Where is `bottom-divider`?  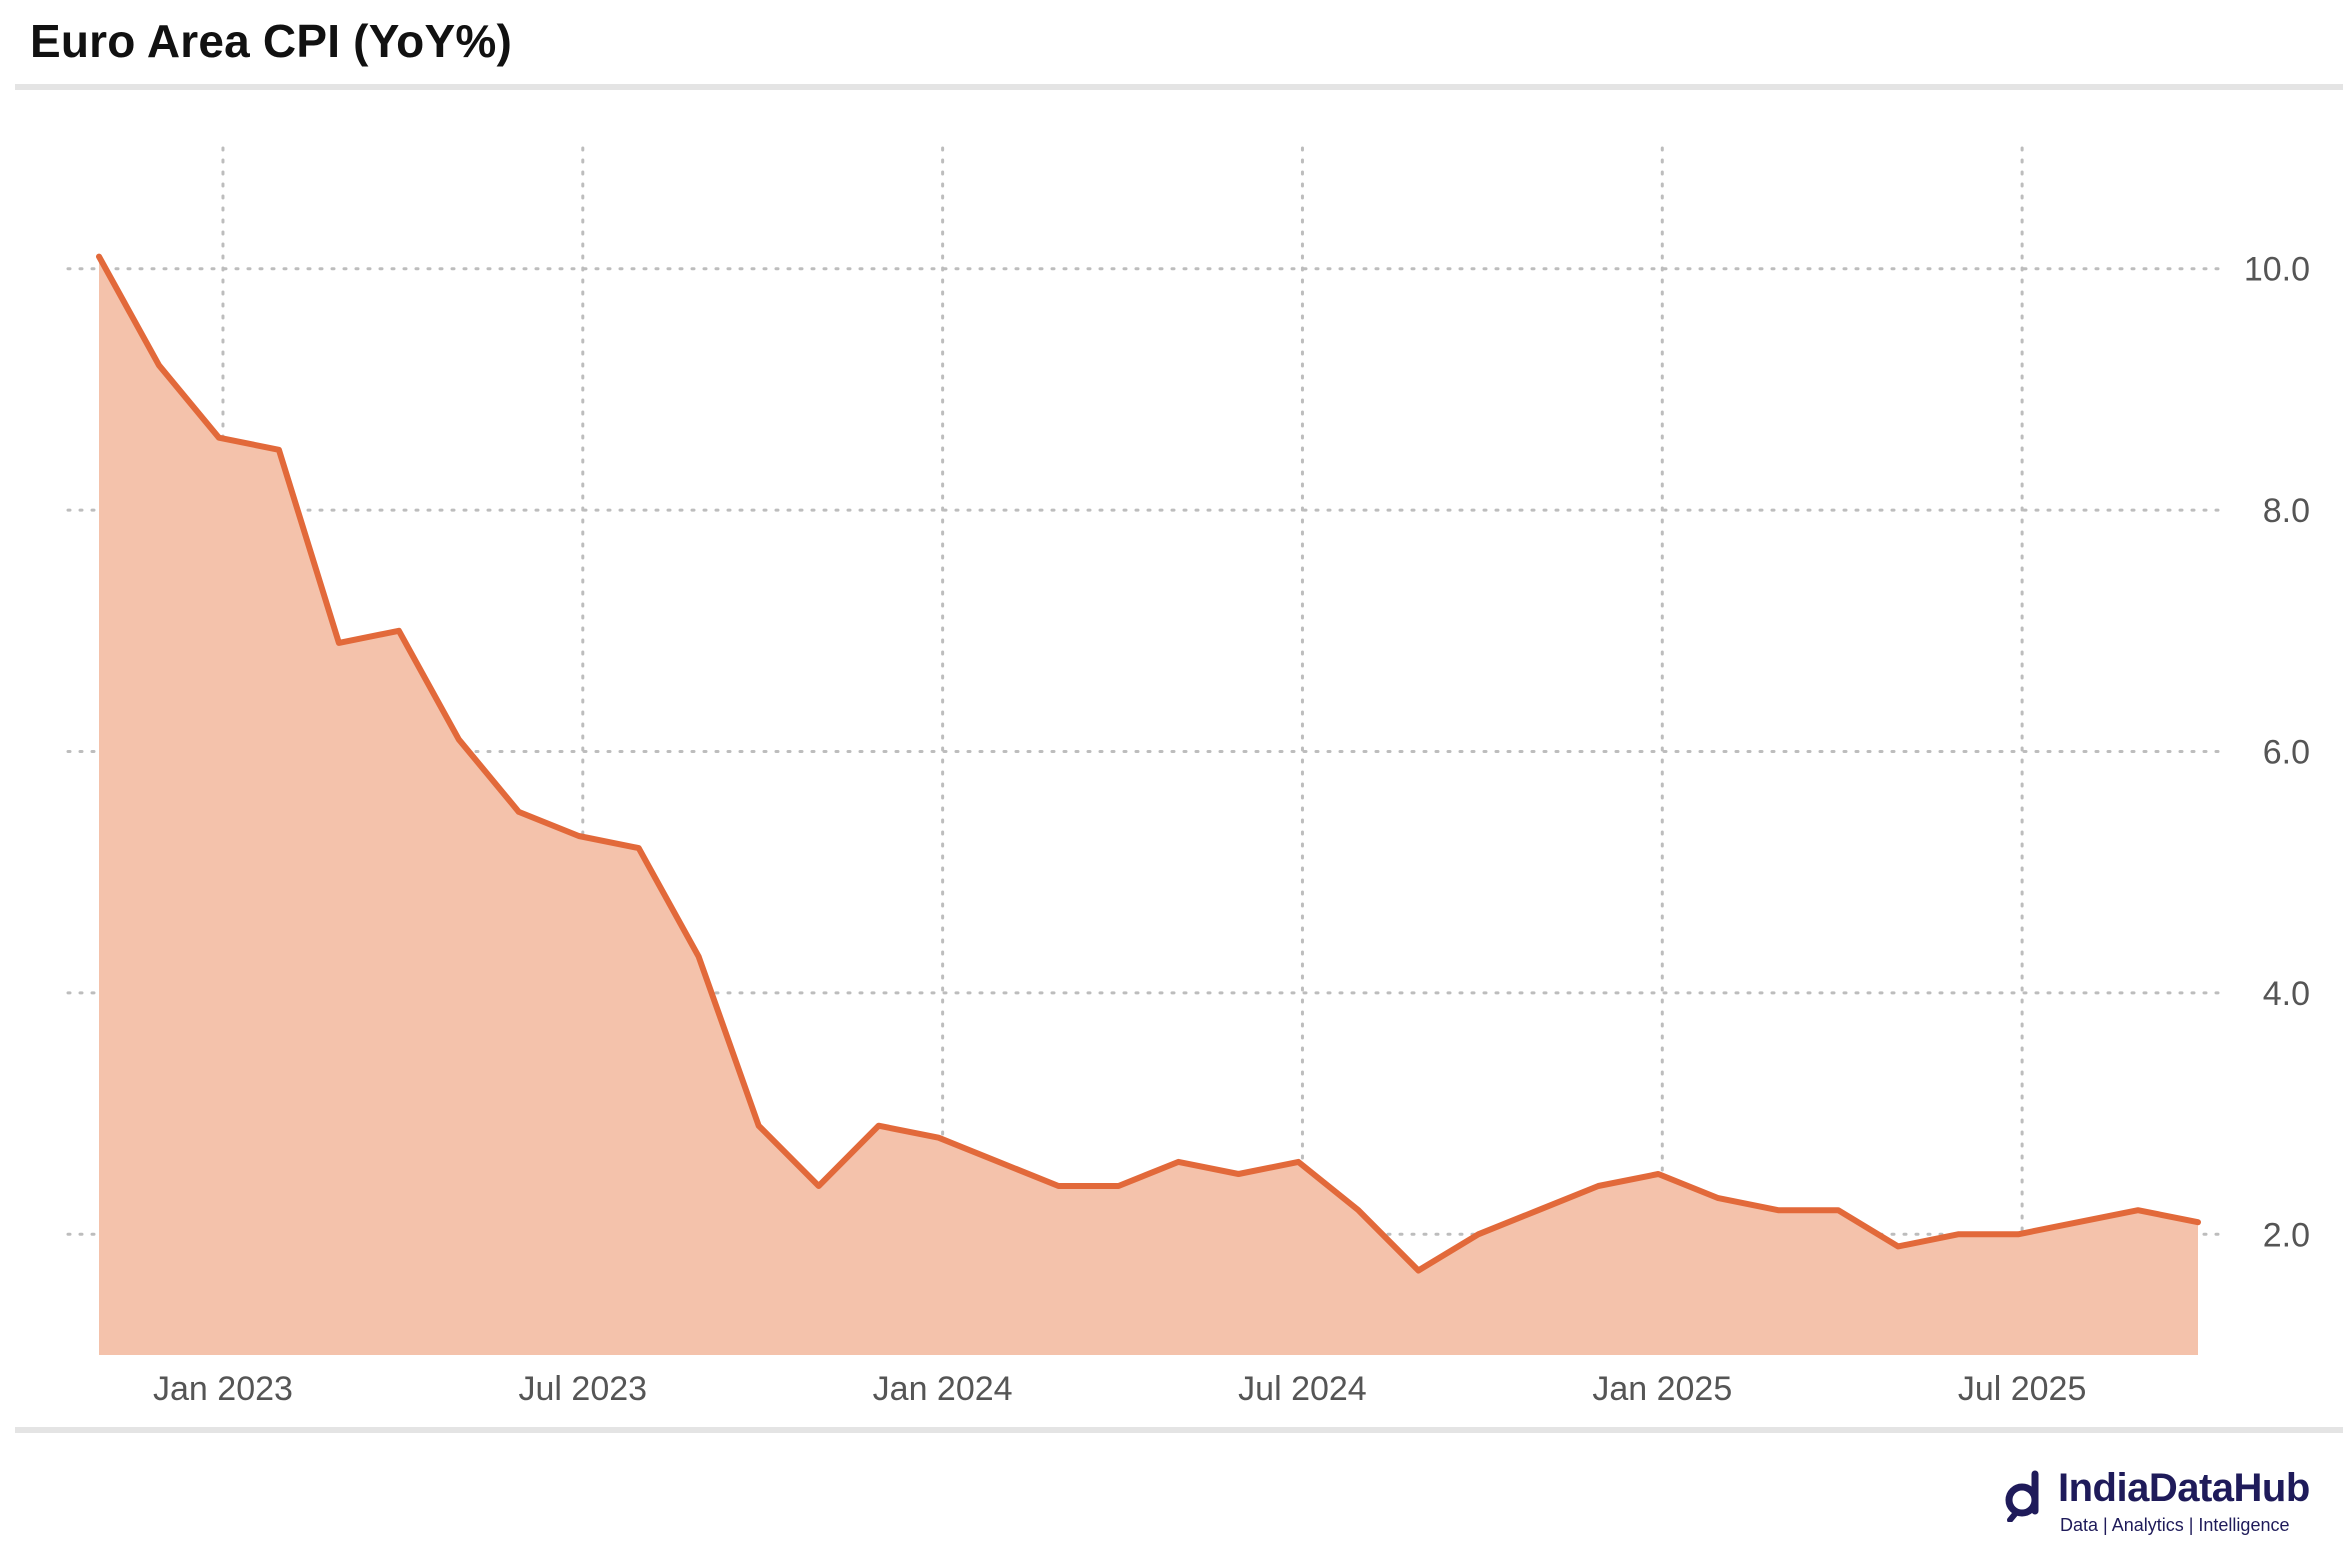
bottom-divider is located at coordinates (1179, 1430).